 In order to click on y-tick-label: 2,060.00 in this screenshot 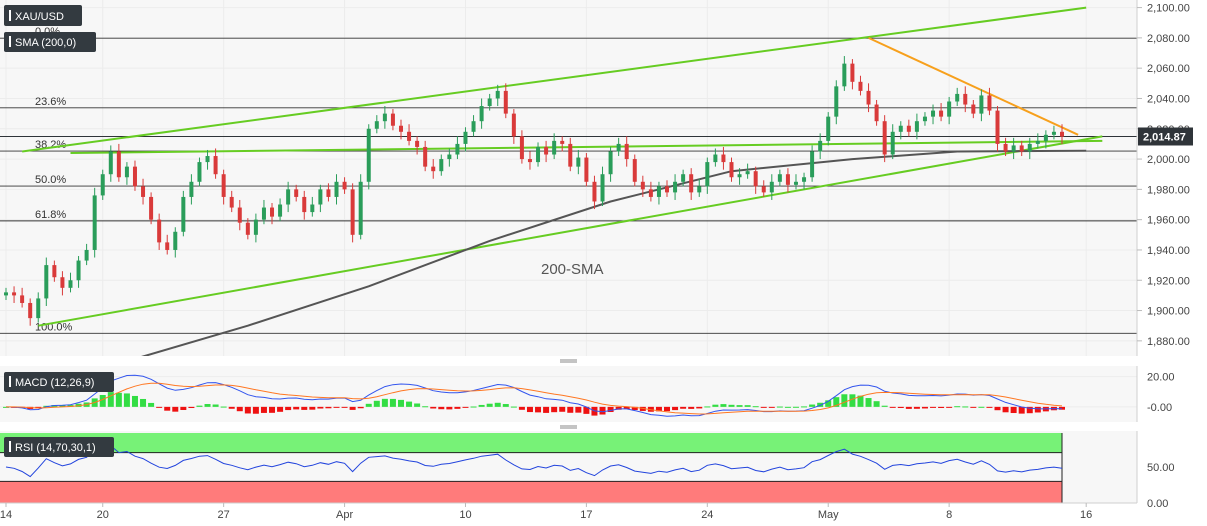, I will do `click(1168, 69)`.